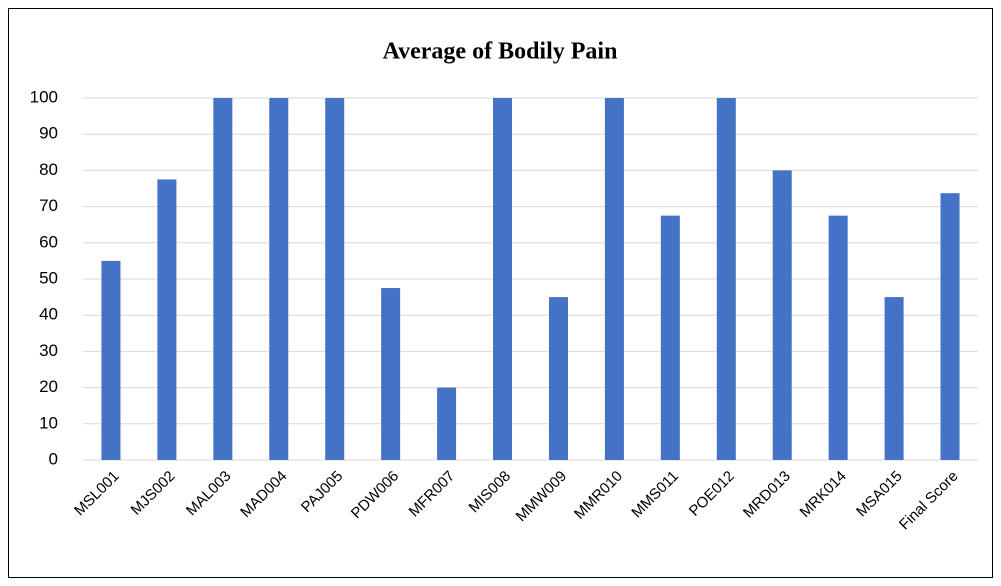  What do you see at coordinates (48, 386) in the screenshot?
I see `y-tick-label: 20` at bounding box center [48, 386].